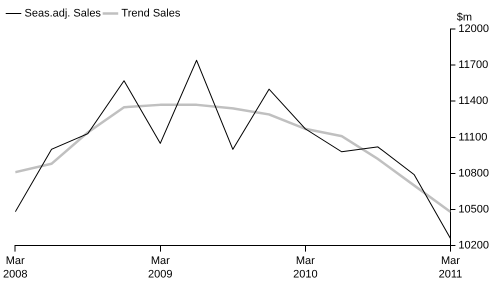 This screenshot has width=496, height=284. I want to click on y-tick-label: 11400, so click(473, 101).